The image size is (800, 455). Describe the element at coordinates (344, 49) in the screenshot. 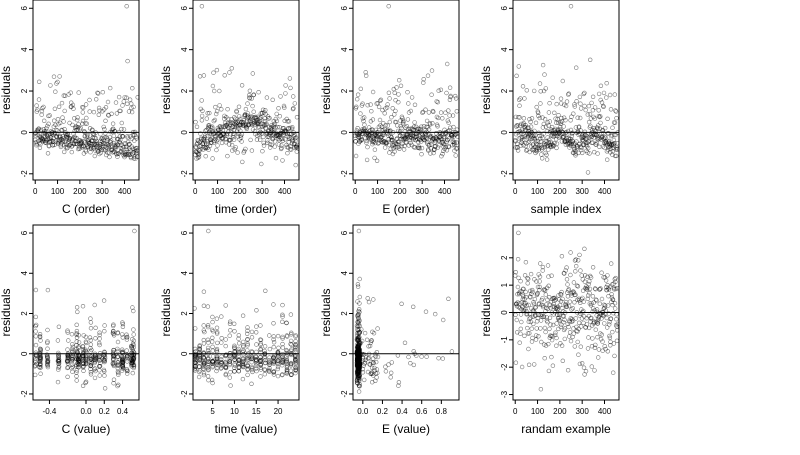

I see `y-tick-label: 4` at that location.